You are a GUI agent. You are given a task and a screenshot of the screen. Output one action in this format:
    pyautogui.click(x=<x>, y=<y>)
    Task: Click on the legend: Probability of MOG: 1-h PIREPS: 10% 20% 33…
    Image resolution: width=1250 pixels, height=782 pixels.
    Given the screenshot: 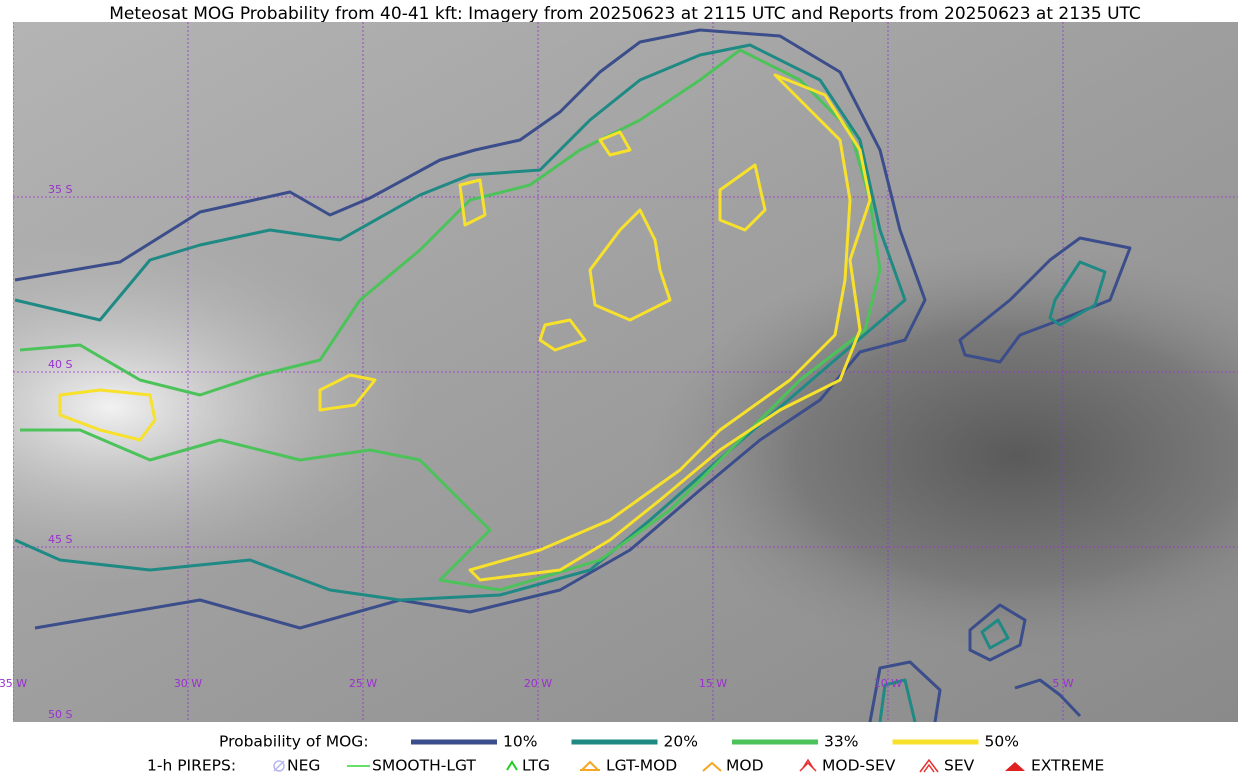 What is the action you would take?
    pyautogui.click(x=625, y=754)
    